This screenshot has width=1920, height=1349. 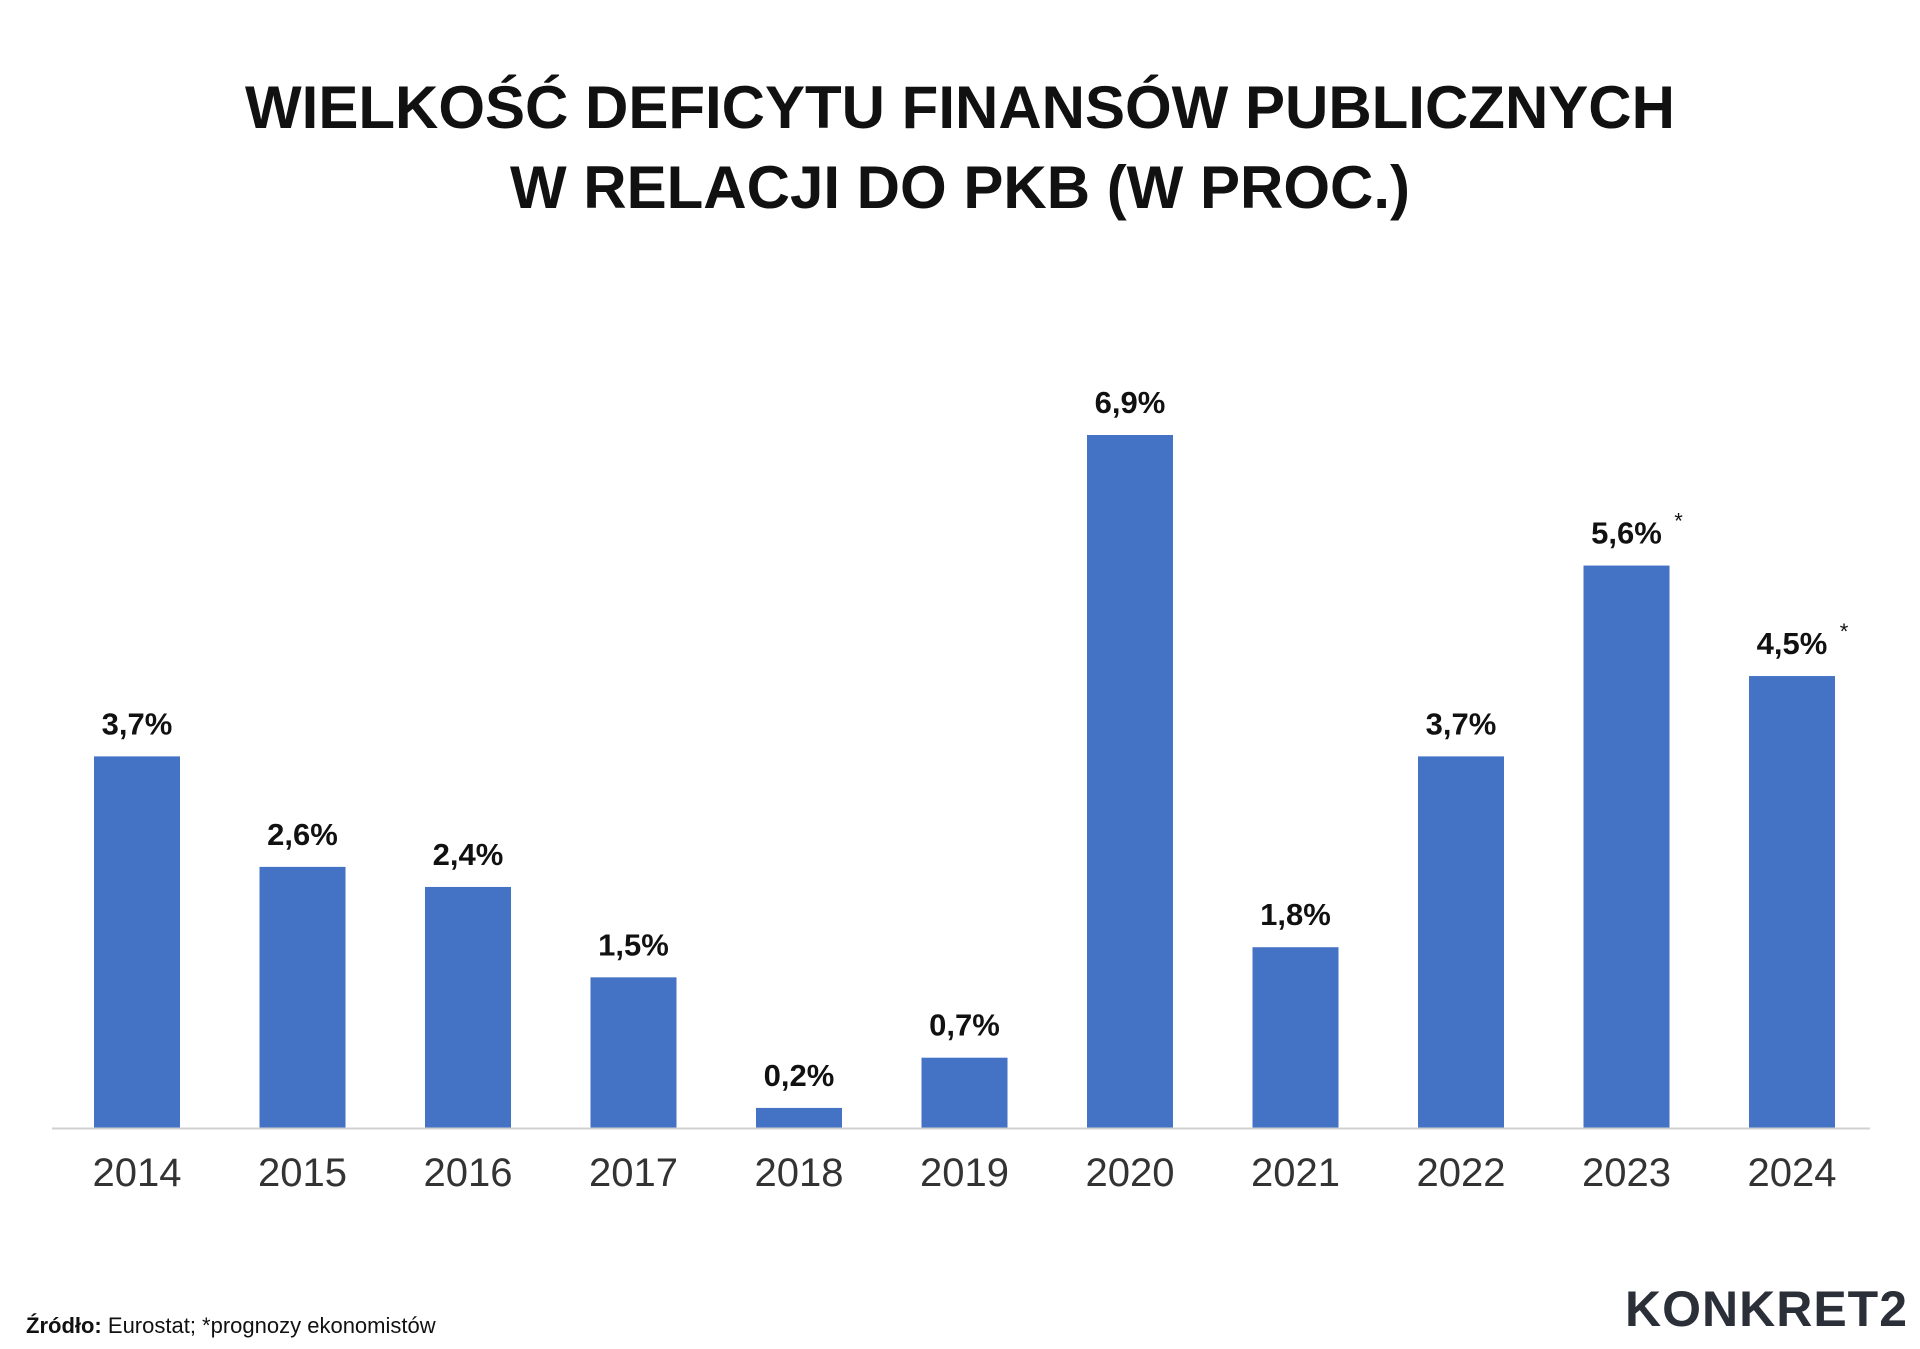 I want to click on data-label-2019: 0,7%, so click(x=964, y=1025).